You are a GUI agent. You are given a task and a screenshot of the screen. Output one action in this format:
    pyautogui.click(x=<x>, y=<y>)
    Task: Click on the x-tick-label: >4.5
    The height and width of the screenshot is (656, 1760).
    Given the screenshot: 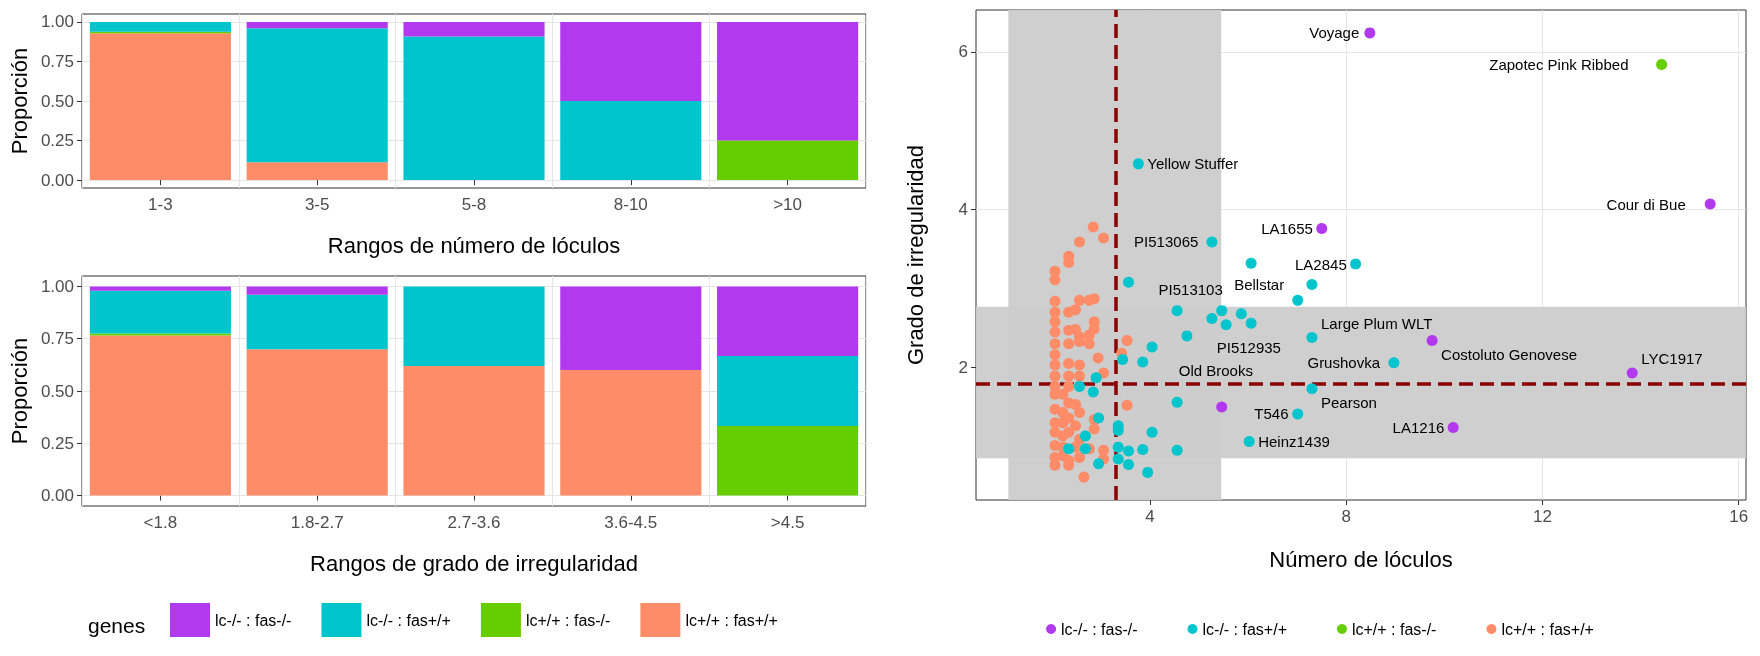 What is the action you would take?
    pyautogui.click(x=787, y=522)
    